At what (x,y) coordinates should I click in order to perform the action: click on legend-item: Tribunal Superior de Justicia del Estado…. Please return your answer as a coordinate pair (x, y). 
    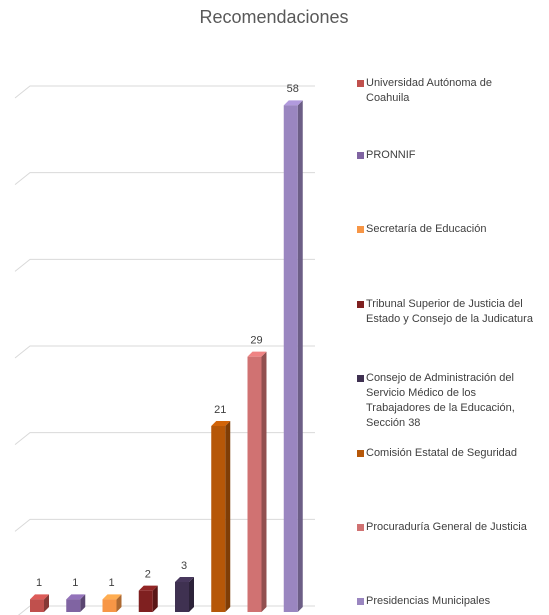
    Looking at the image, I should click on (447, 312).